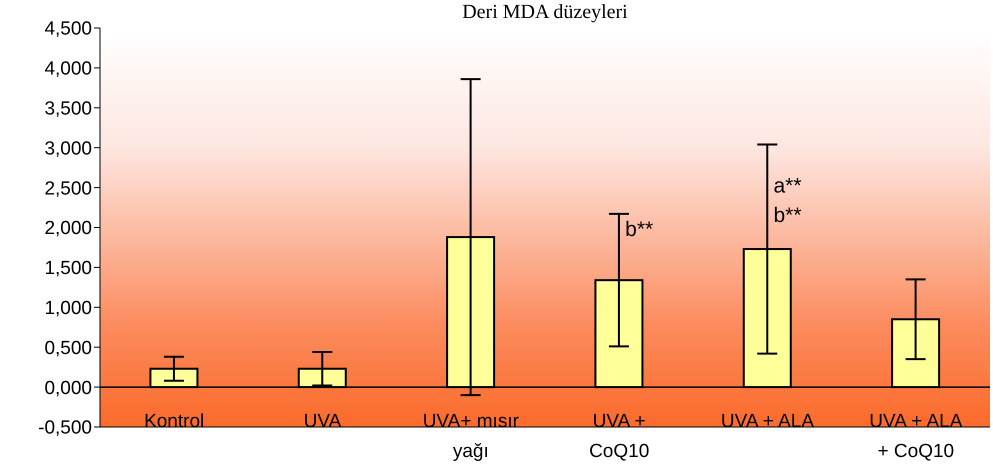 Image resolution: width=993 pixels, height=468 pixels. I want to click on y-tick-label: 0,500, so click(68, 348).